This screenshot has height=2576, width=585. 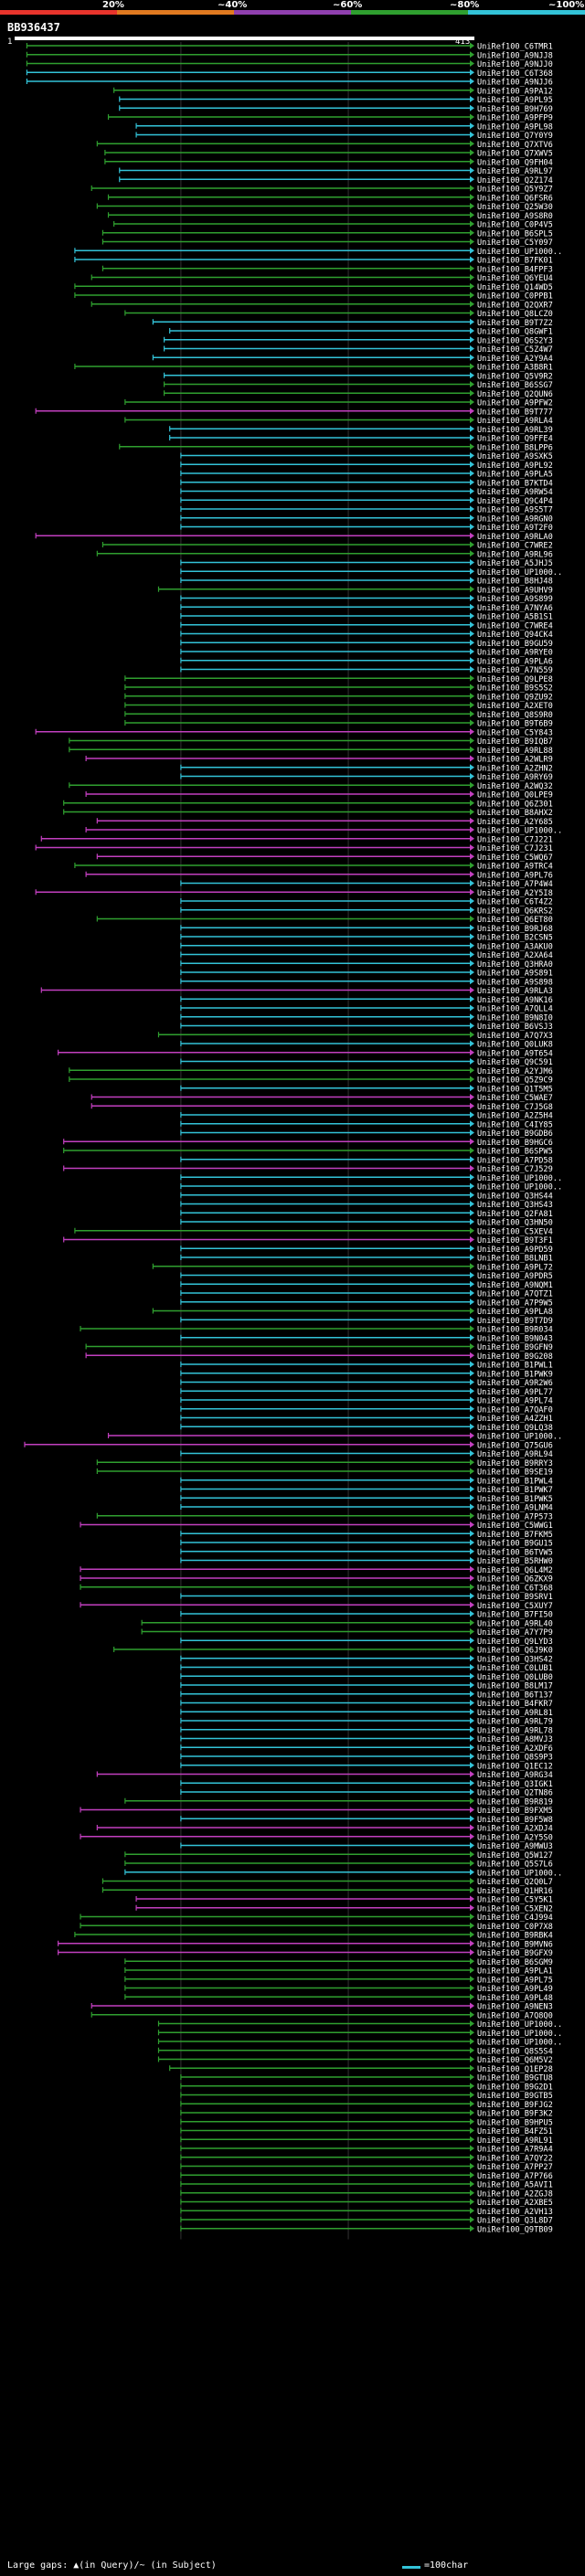 I want to click on hit-label: UniRef100_Q3HS42, so click(x=515, y=1659).